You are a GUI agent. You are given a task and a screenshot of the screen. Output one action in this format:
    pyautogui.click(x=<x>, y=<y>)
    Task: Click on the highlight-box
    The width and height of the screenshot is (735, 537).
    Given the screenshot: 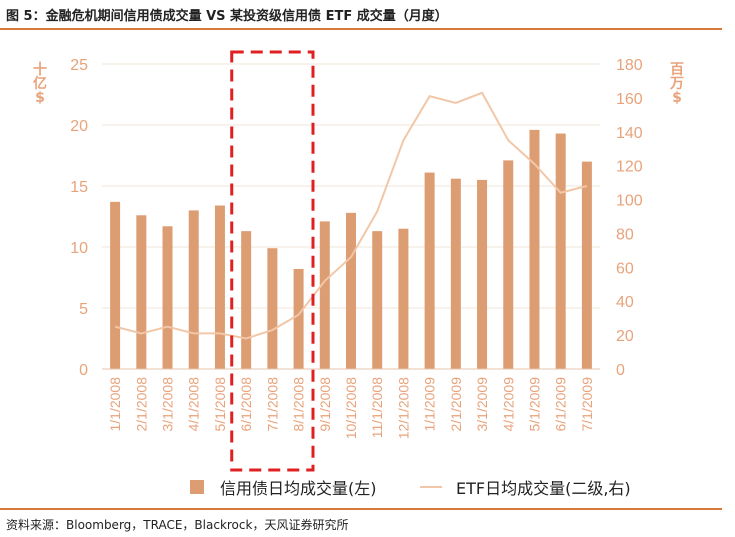 What is the action you would take?
    pyautogui.click(x=272, y=261)
    